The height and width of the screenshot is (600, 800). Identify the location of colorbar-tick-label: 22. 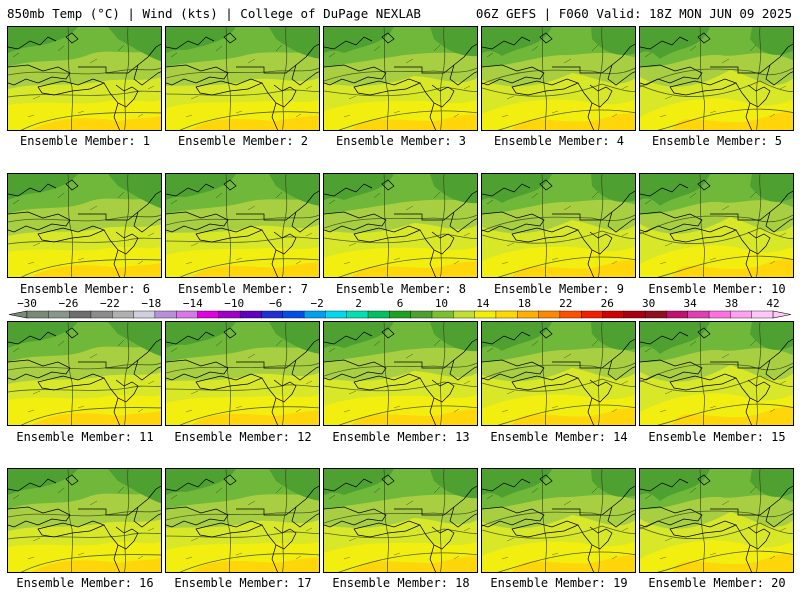
(565, 303).